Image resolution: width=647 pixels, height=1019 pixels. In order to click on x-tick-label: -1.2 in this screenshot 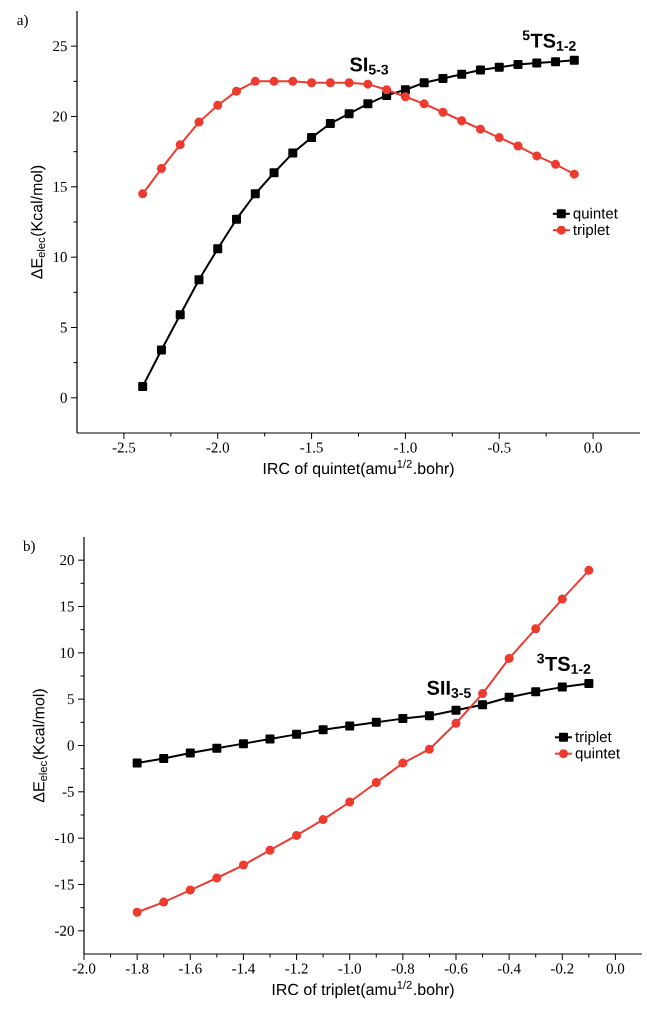, I will do `click(296, 968)`.